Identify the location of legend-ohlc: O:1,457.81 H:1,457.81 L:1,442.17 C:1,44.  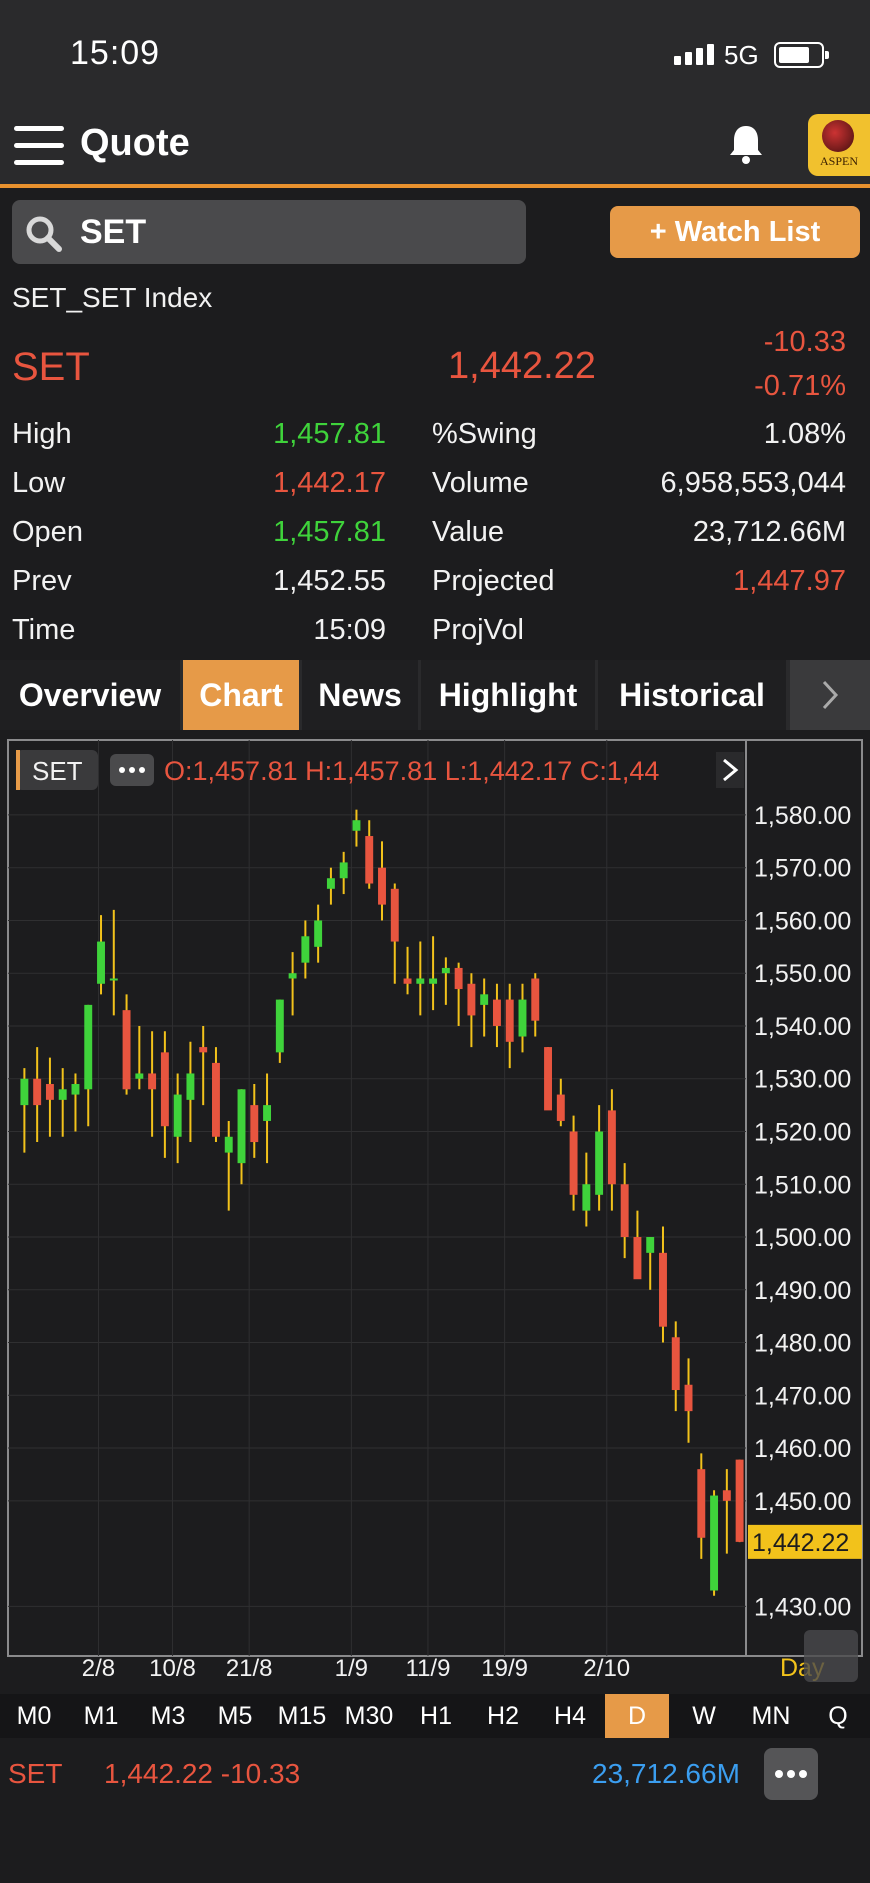
(411, 771).